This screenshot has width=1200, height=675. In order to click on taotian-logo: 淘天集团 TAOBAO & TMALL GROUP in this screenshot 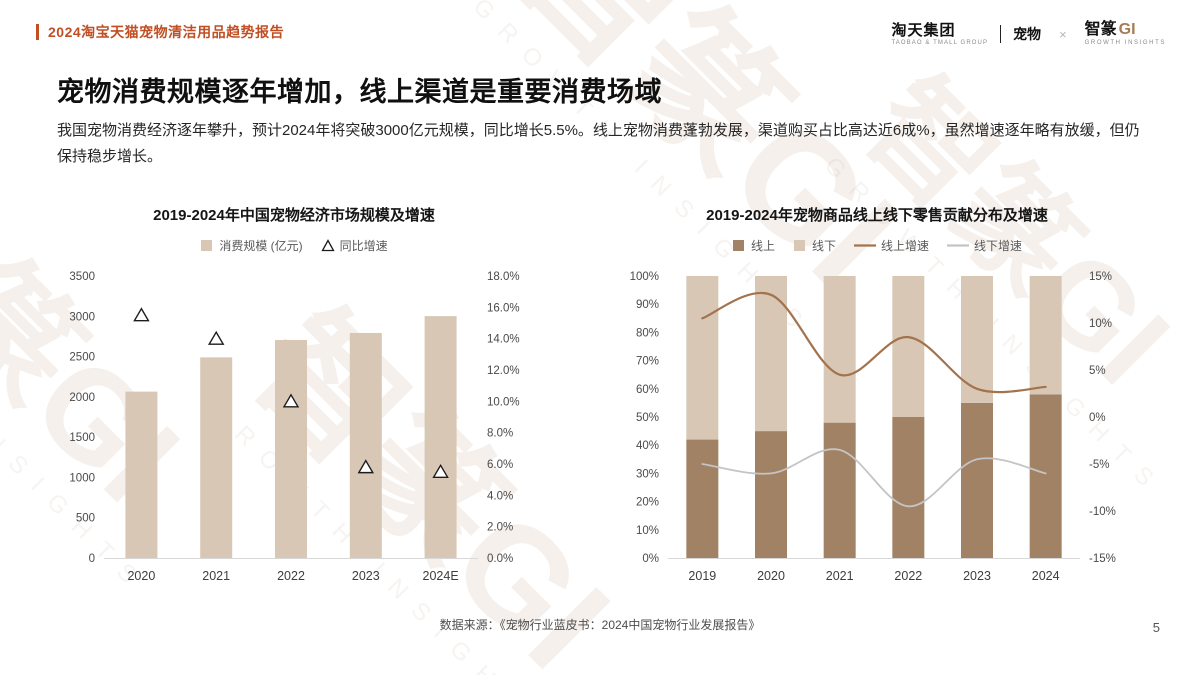, I will do `click(939, 34)`.